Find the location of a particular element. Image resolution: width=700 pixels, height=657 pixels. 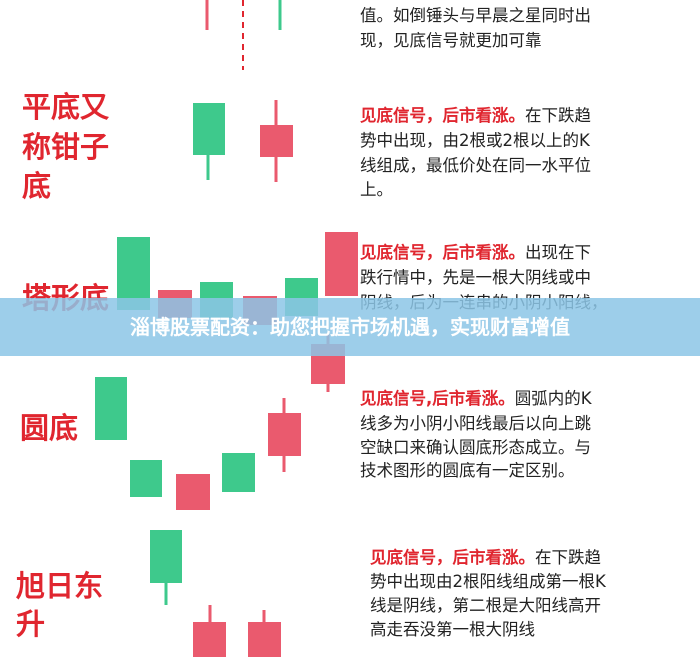

pattern-name: 旭日东 is located at coordinates (59, 586).